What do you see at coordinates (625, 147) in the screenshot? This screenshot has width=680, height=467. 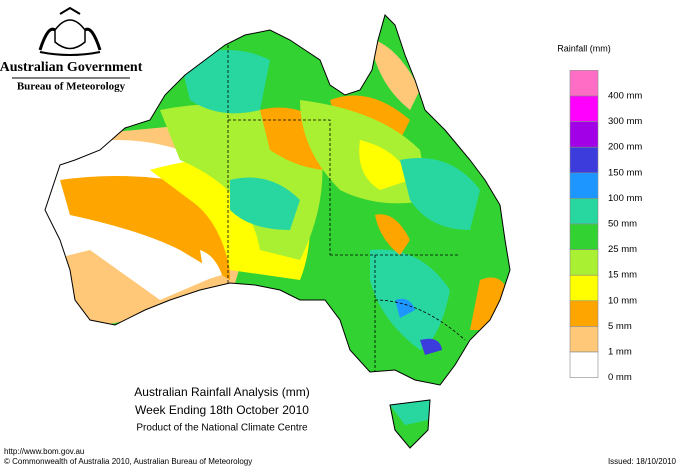 I see `legend-label: 200 mm` at bounding box center [625, 147].